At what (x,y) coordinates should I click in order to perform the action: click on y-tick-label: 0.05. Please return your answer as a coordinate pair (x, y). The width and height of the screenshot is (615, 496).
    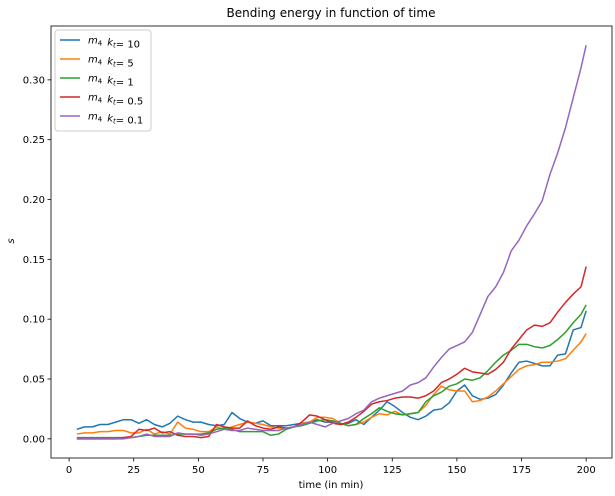
    Looking at the image, I should click on (34, 380).